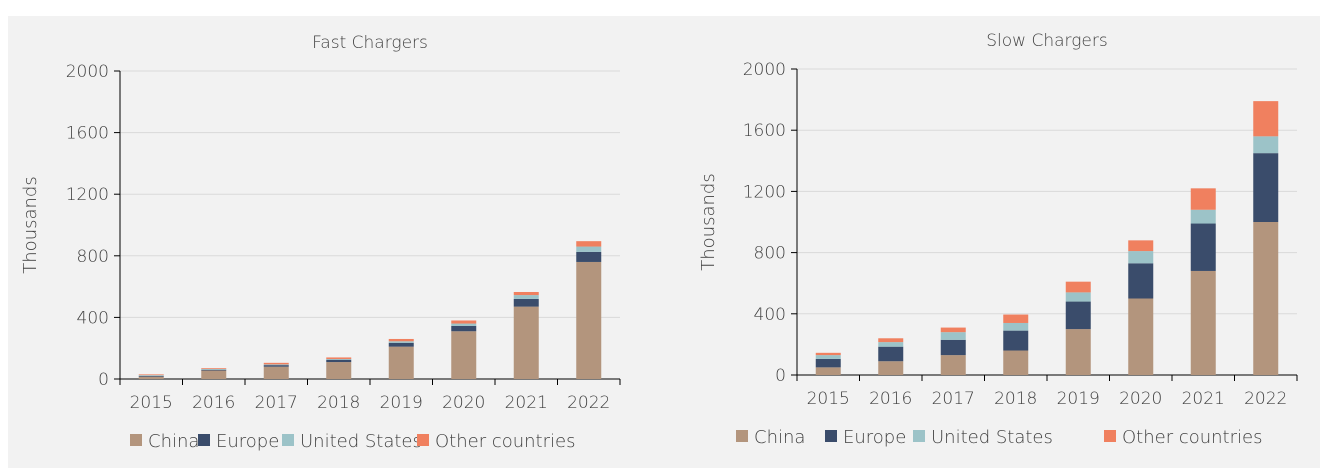 The width and height of the screenshot is (1328, 472). I want to click on legend-label: United States, so click(361, 441).